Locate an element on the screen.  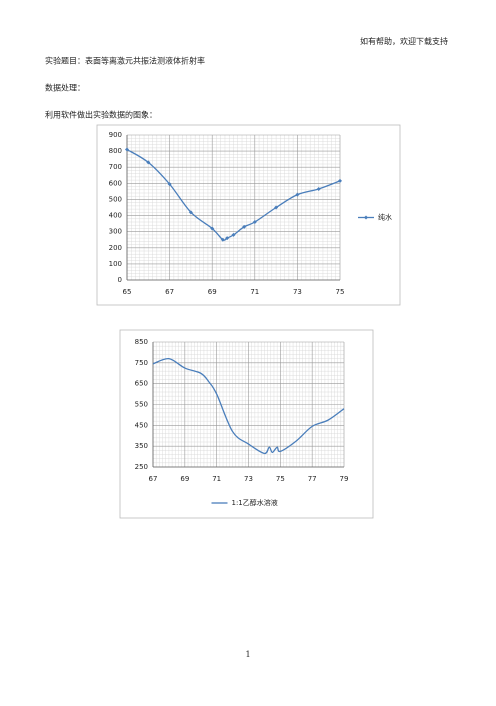
y-tick-label: 400 is located at coordinates (115, 216).